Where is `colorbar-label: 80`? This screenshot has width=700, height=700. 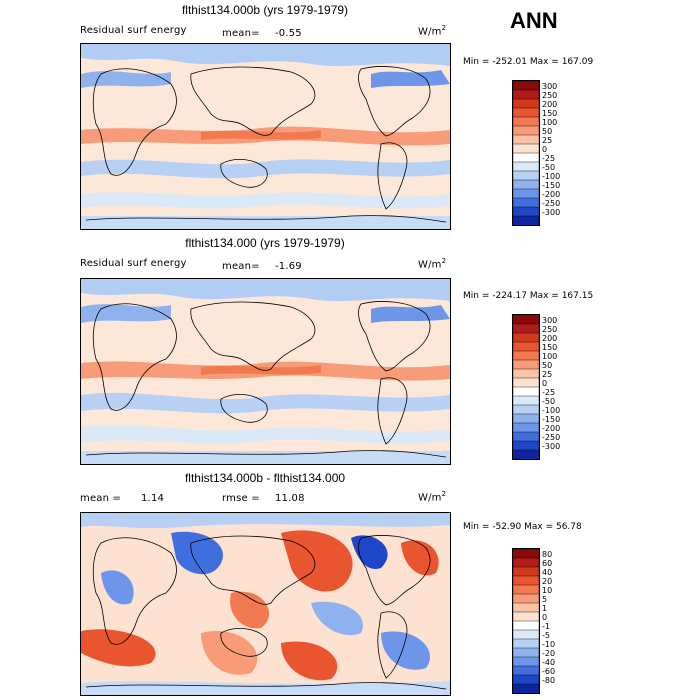 colorbar-label: 80 is located at coordinates (547, 554).